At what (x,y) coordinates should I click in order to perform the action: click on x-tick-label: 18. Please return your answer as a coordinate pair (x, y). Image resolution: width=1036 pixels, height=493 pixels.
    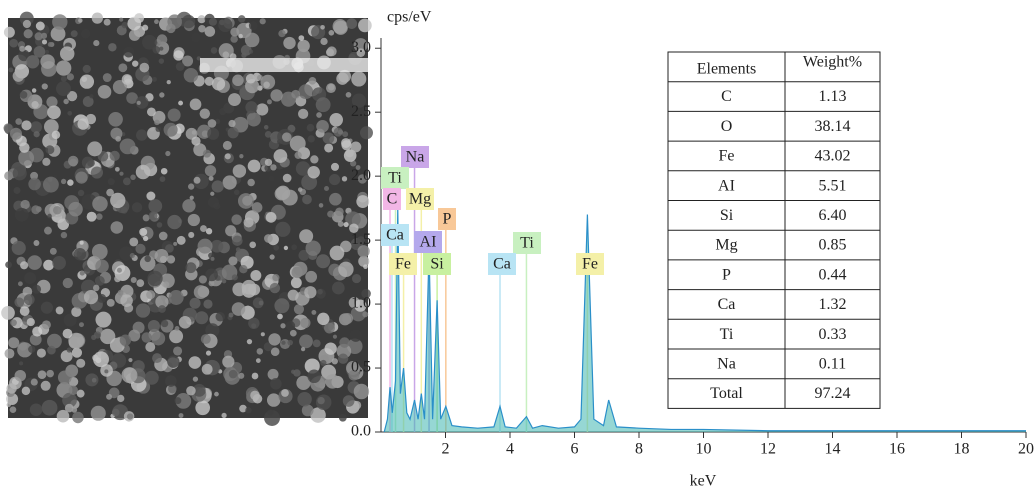
    Looking at the image, I should click on (962, 449).